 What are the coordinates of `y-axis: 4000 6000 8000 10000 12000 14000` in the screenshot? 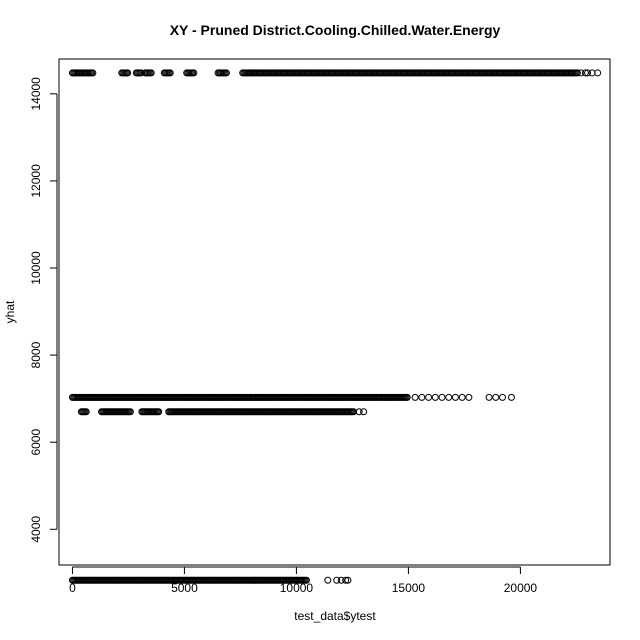 It's located at (43, 310).